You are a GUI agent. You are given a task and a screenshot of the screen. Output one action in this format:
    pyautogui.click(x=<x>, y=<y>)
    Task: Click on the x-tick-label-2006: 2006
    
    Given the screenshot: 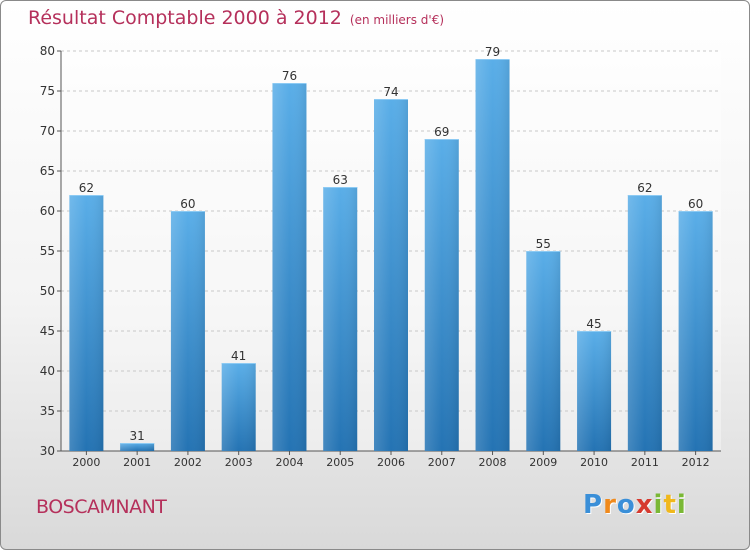 What is the action you would take?
    pyautogui.click(x=391, y=462)
    